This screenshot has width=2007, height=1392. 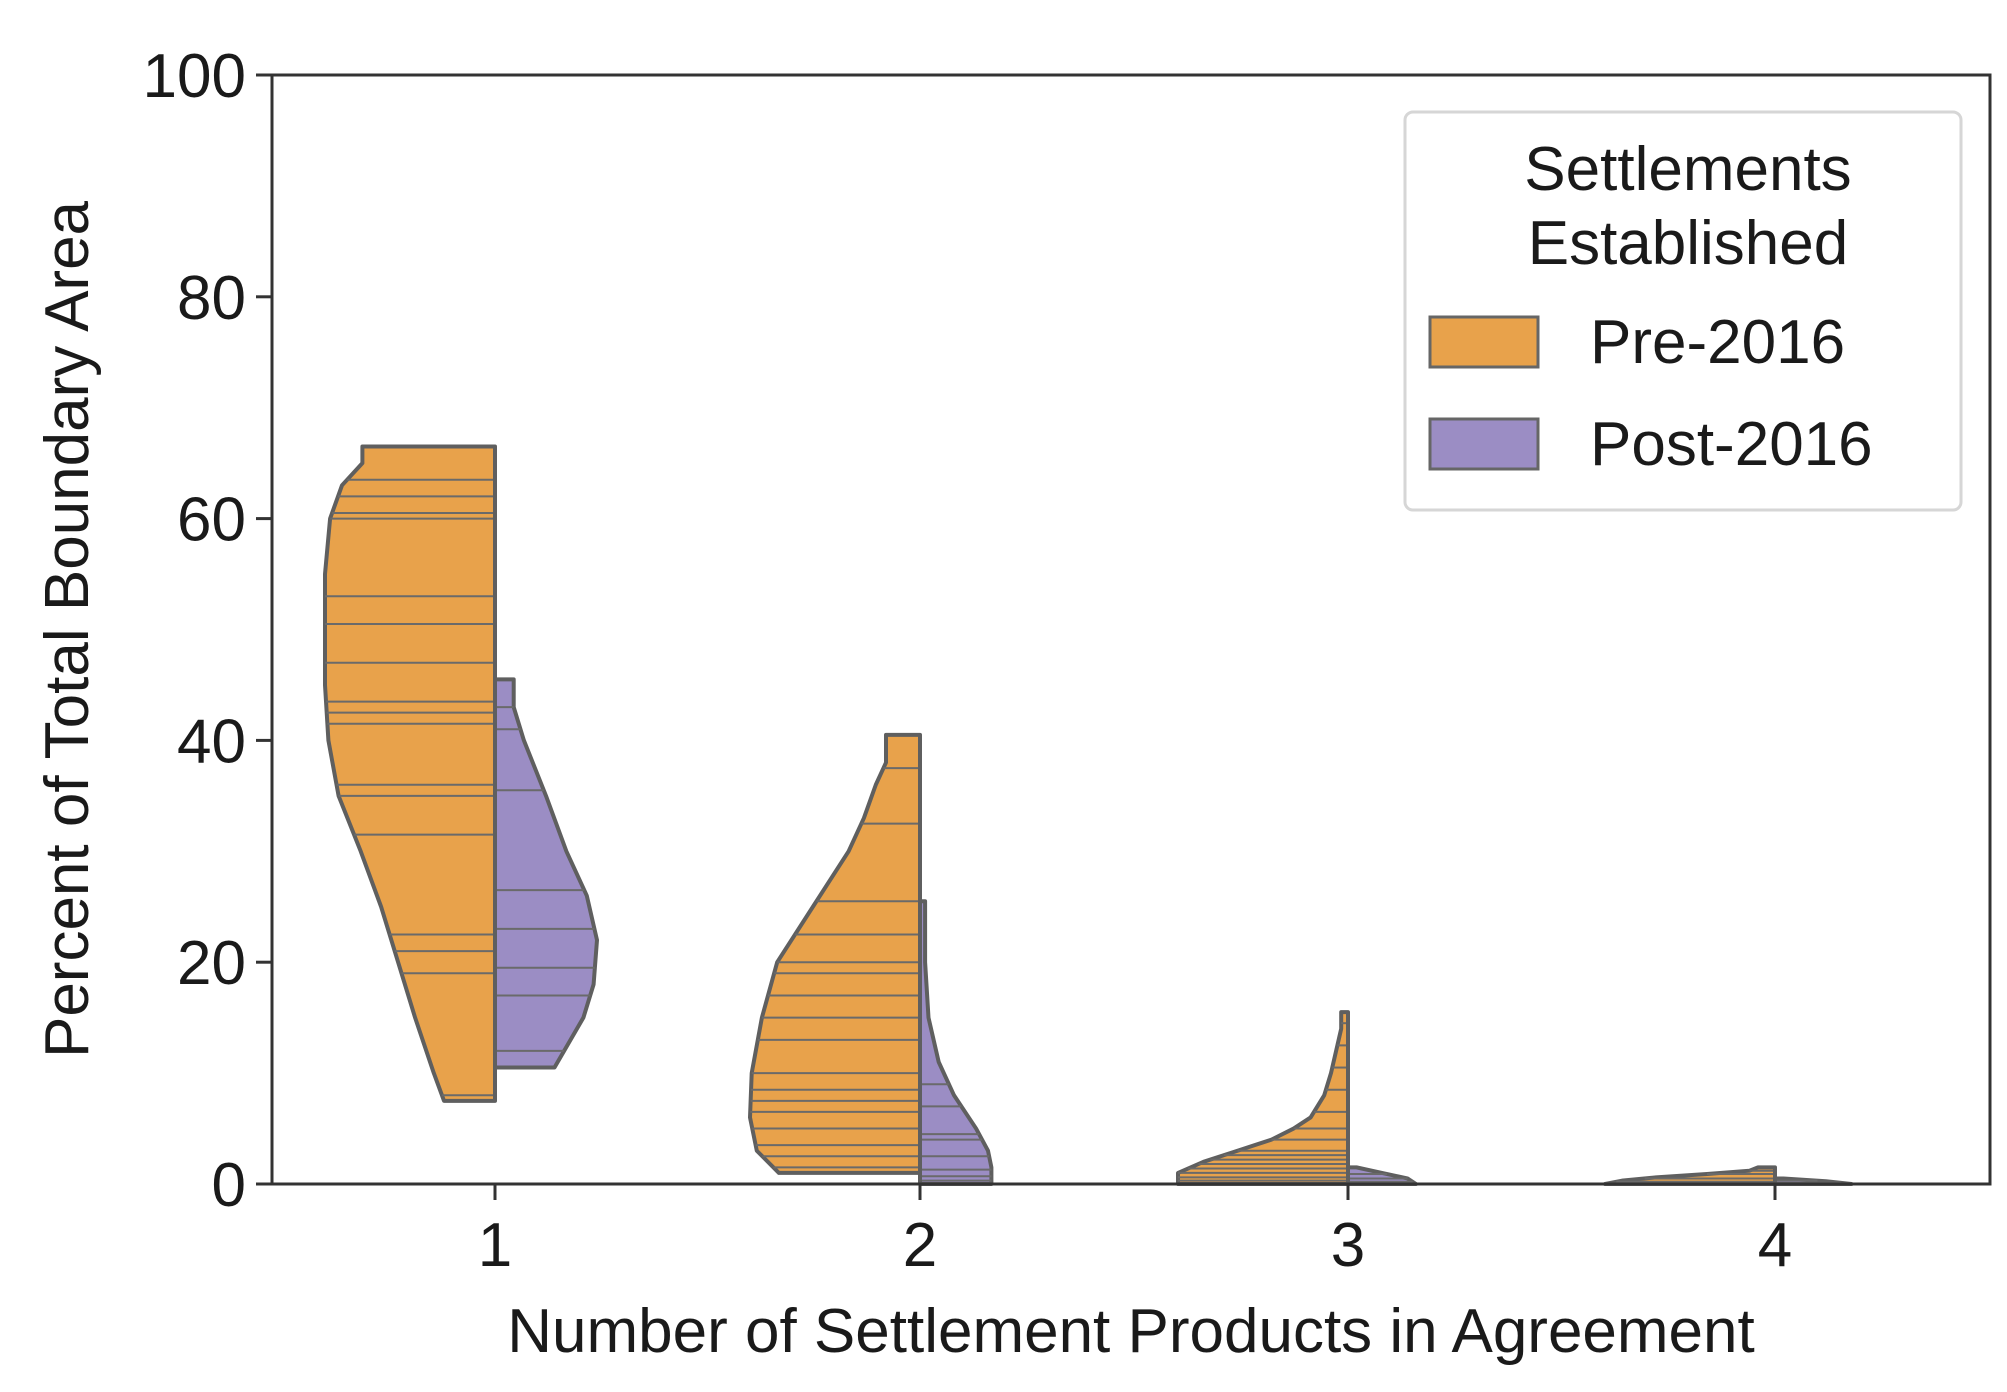 I want to click on y-tick-label: 20, so click(x=211, y=963).